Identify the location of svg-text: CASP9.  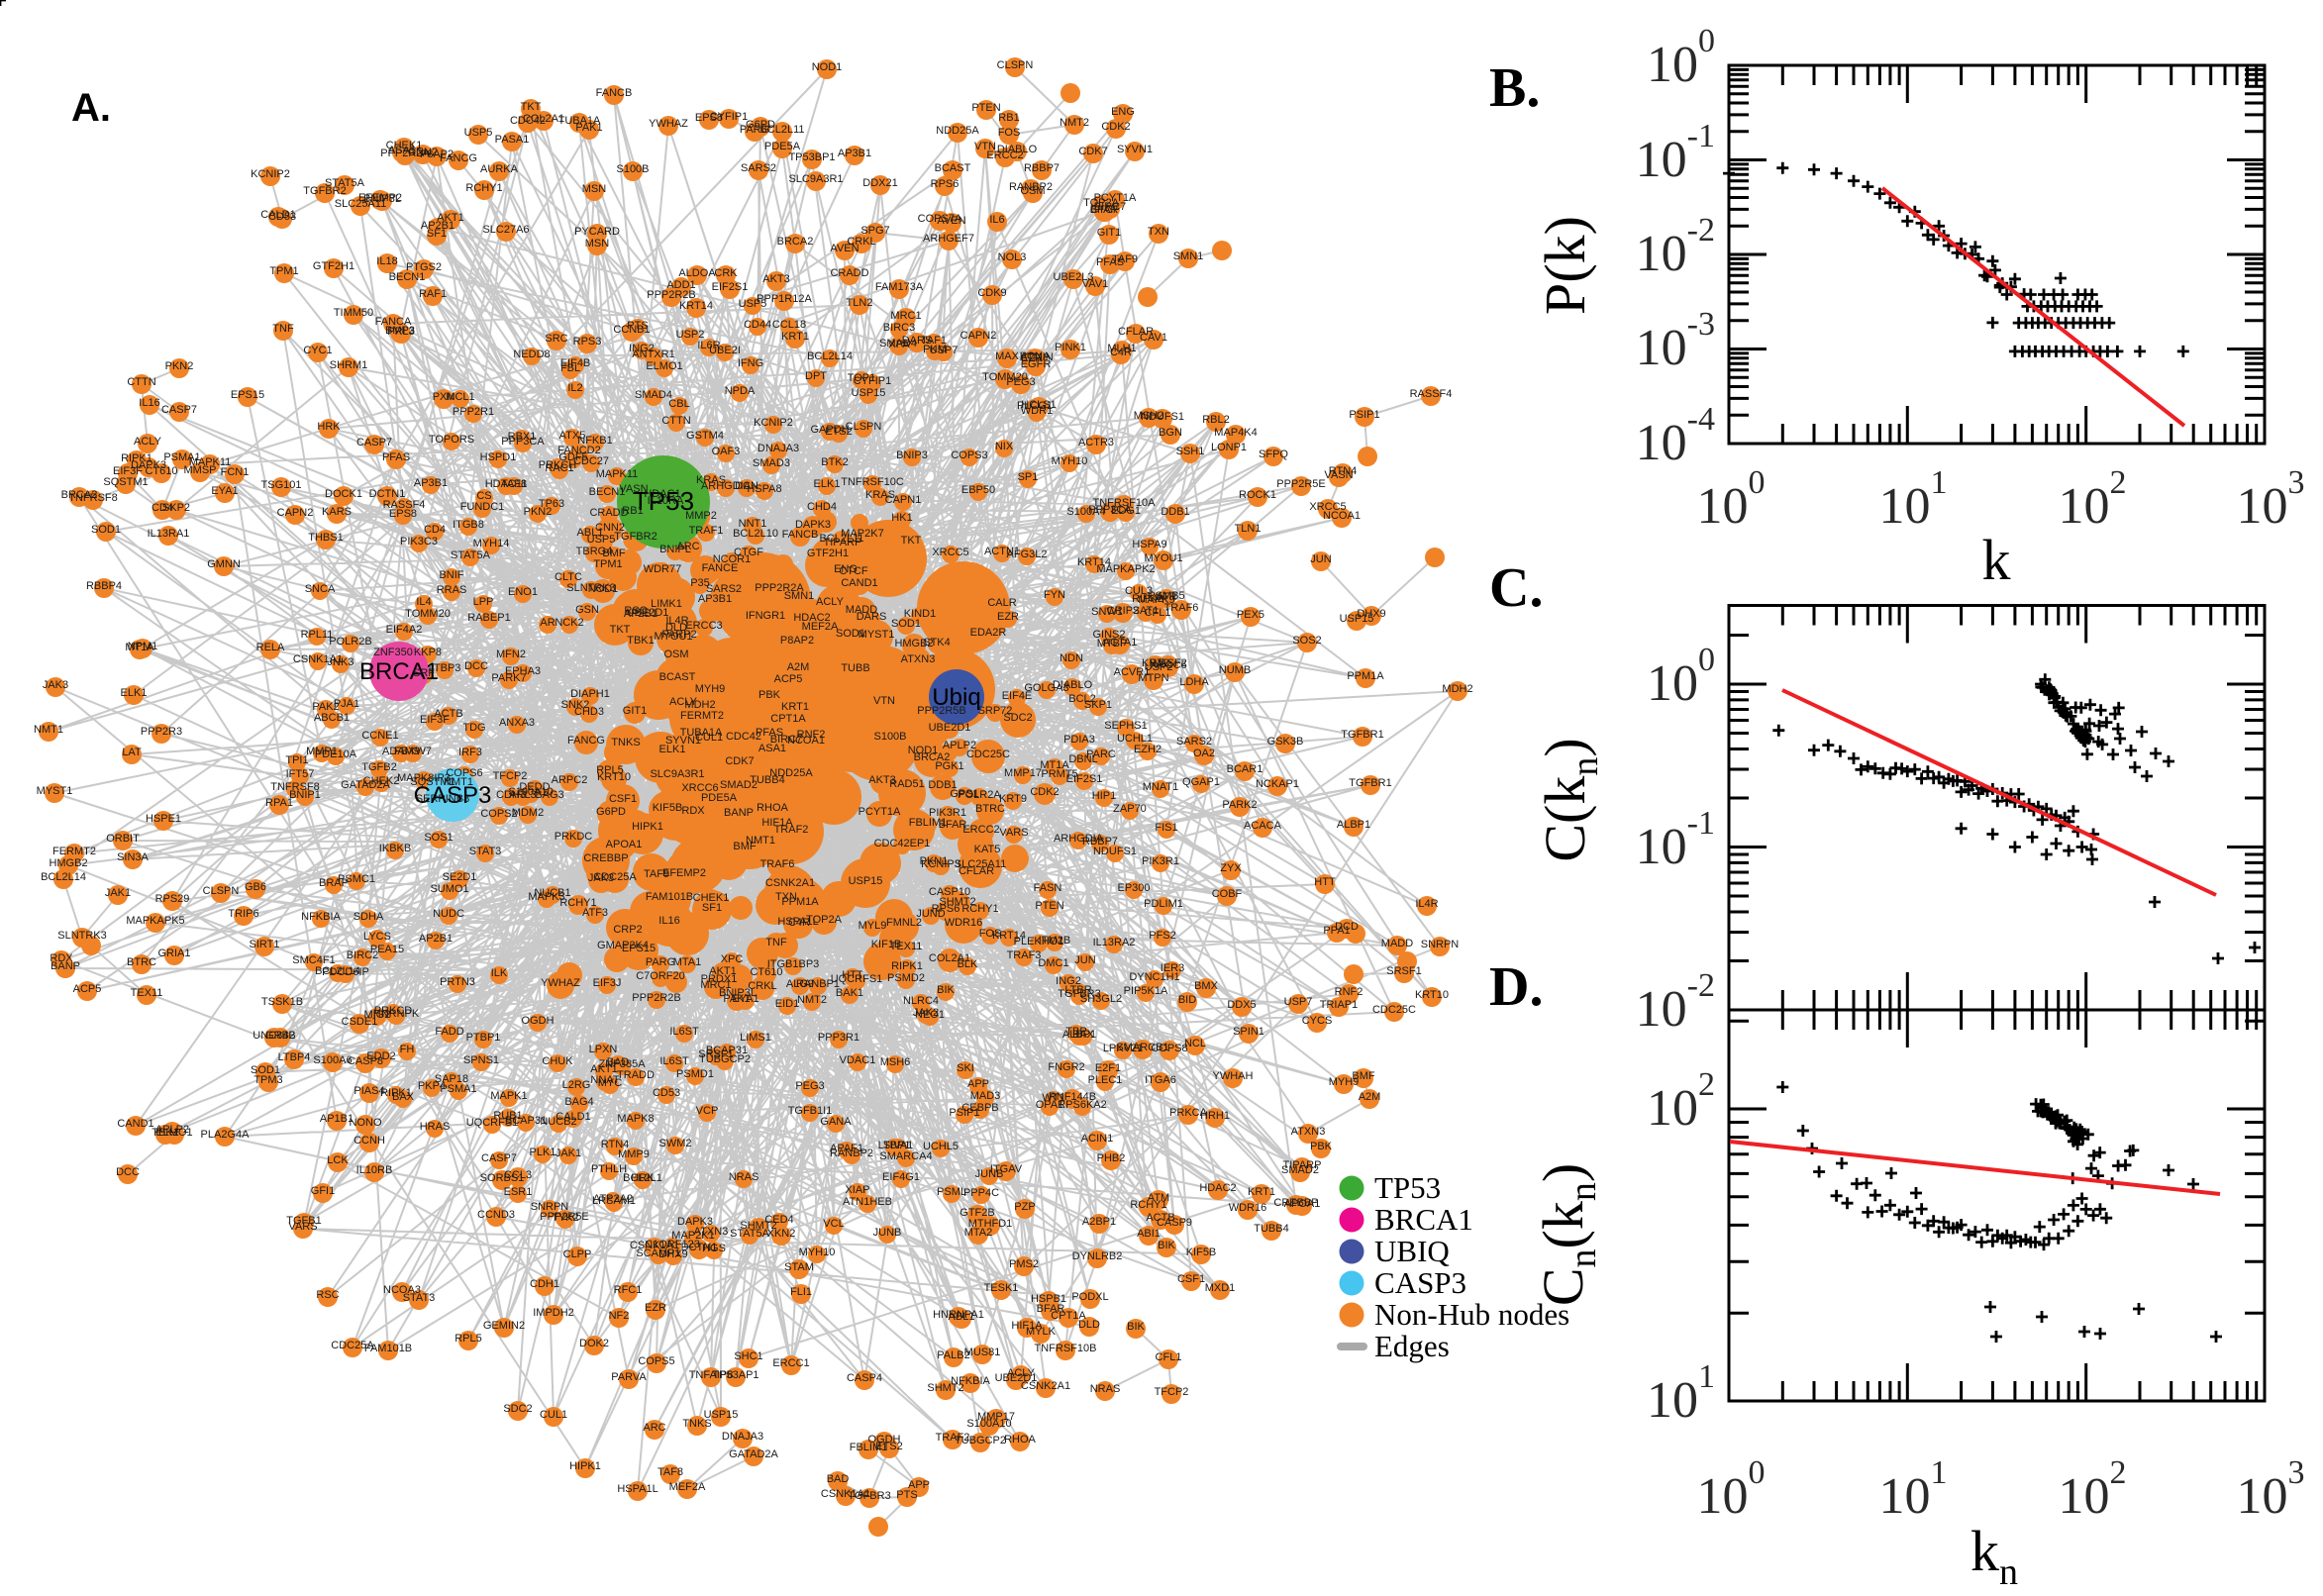
(1175, 1223).